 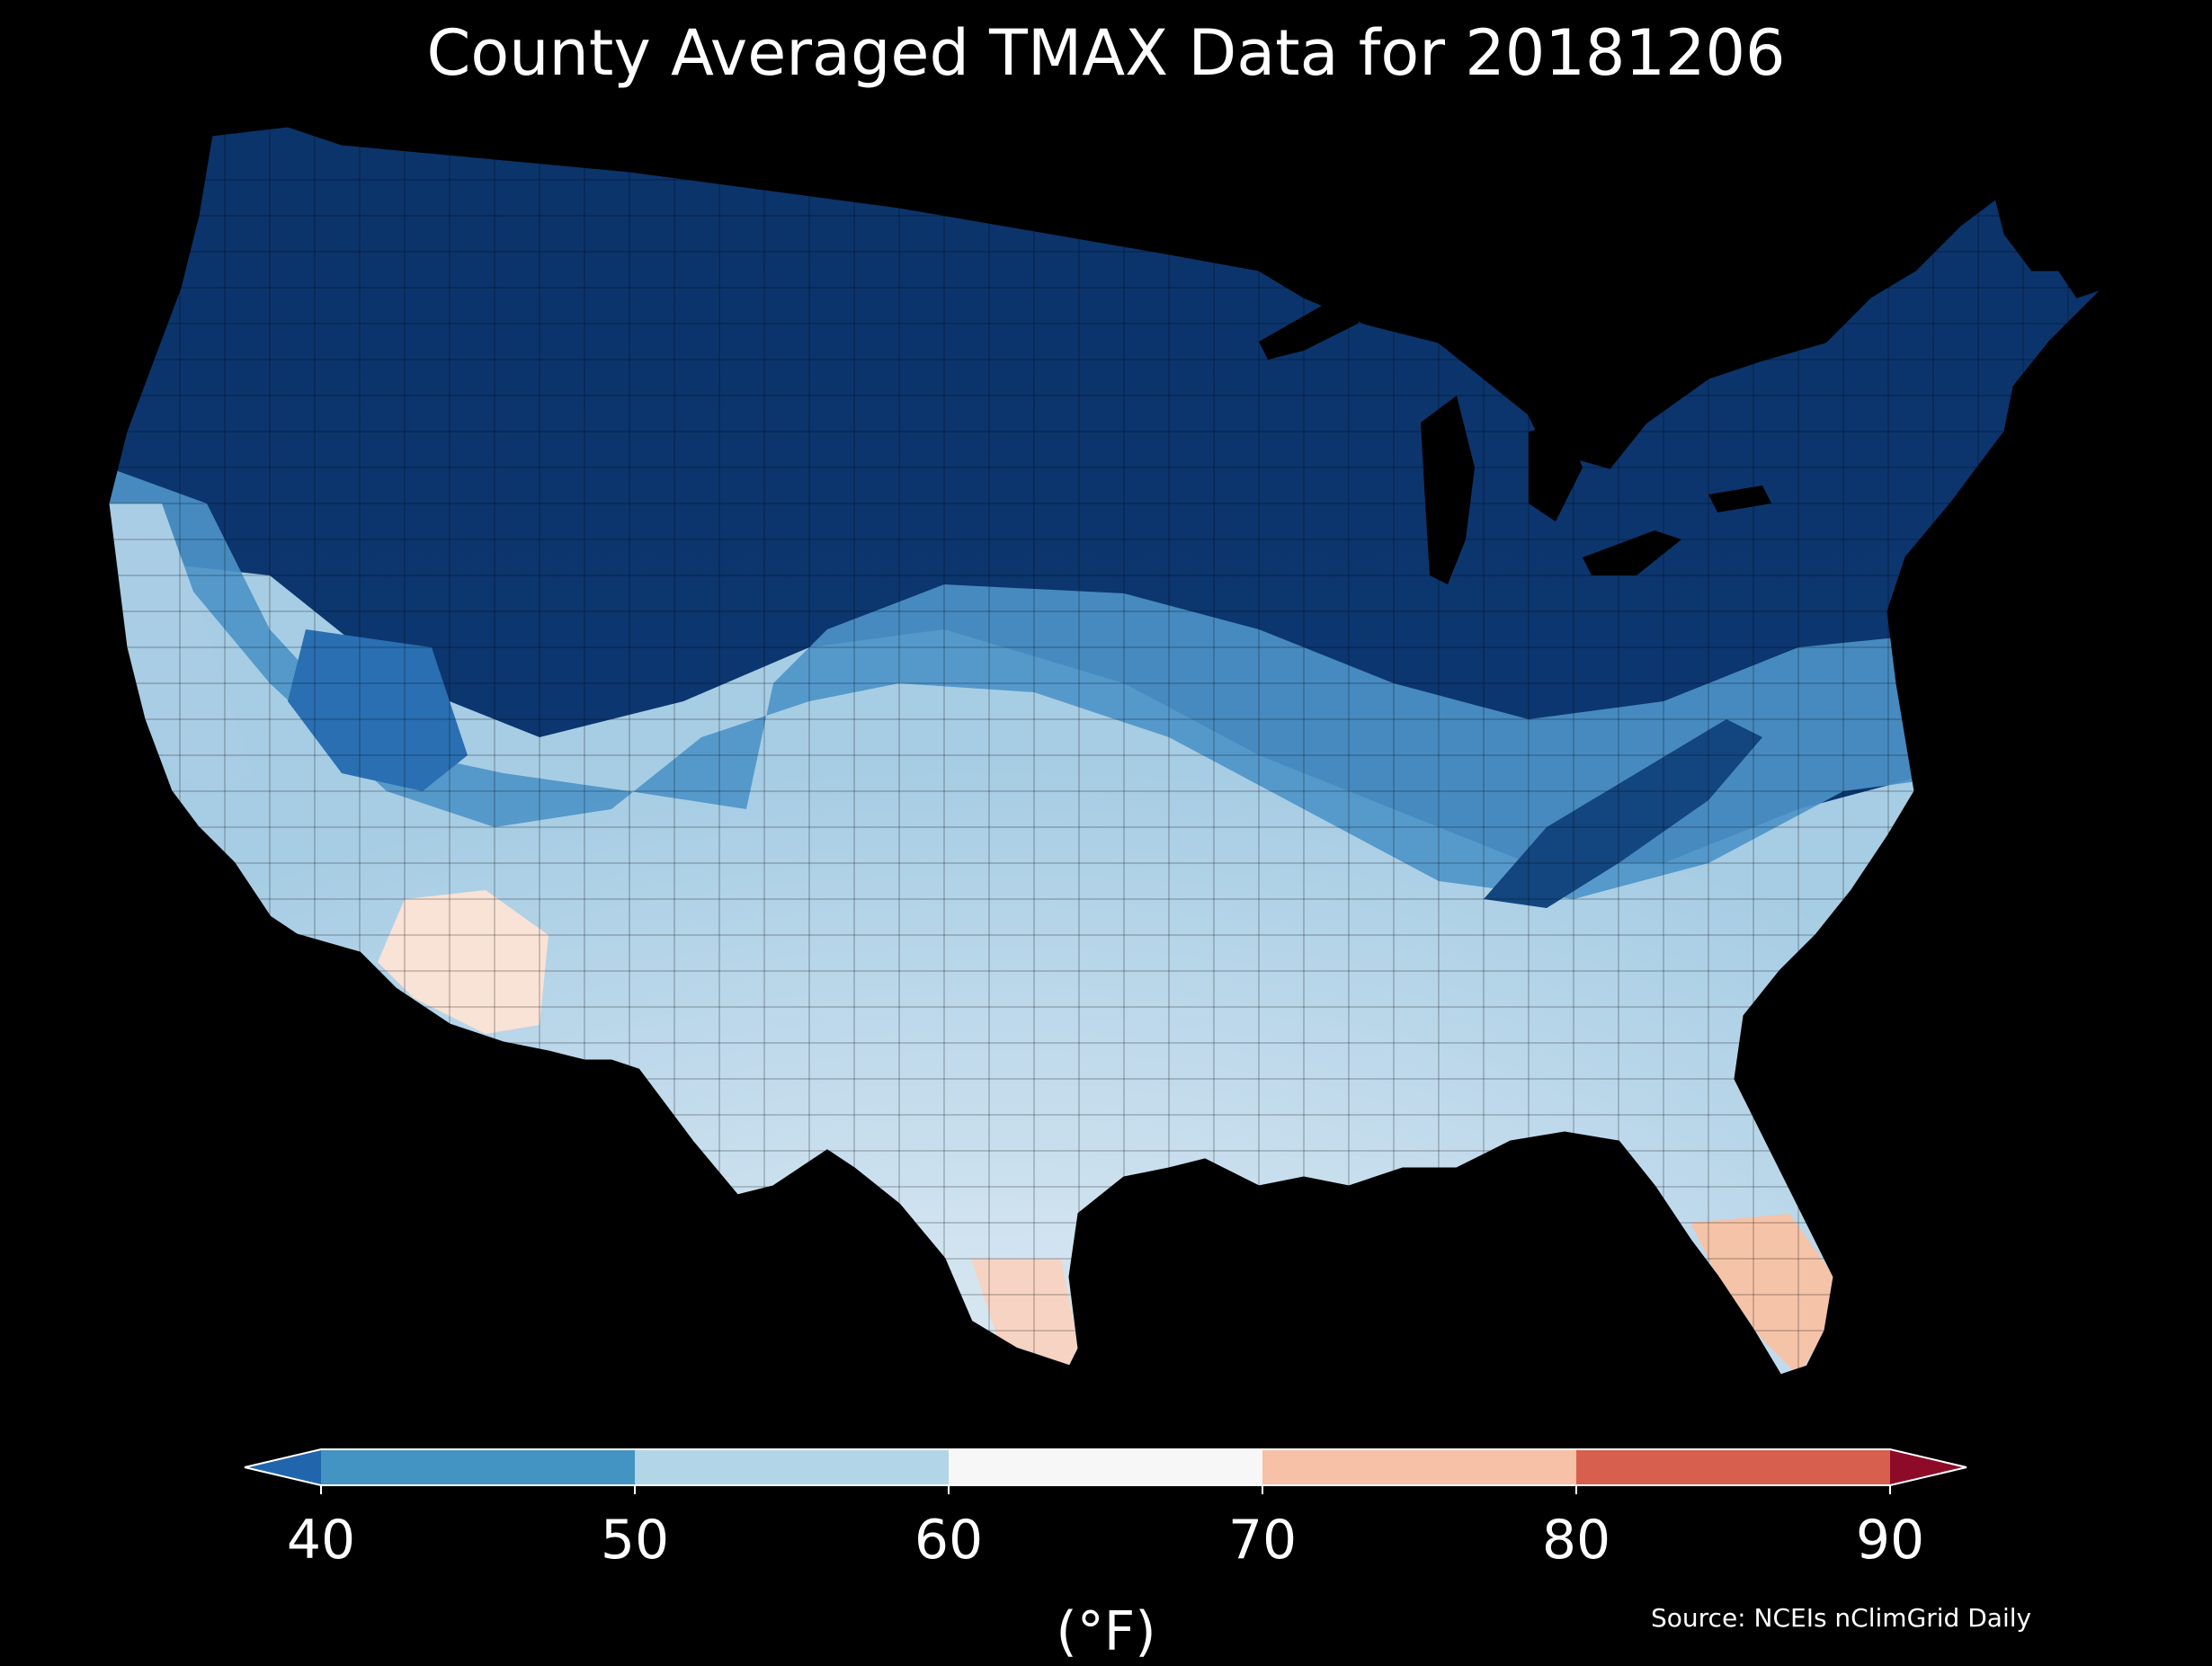 I want to click on source-credit: Source: NCEIs nClimGrid Daily, so click(x=1841, y=1618).